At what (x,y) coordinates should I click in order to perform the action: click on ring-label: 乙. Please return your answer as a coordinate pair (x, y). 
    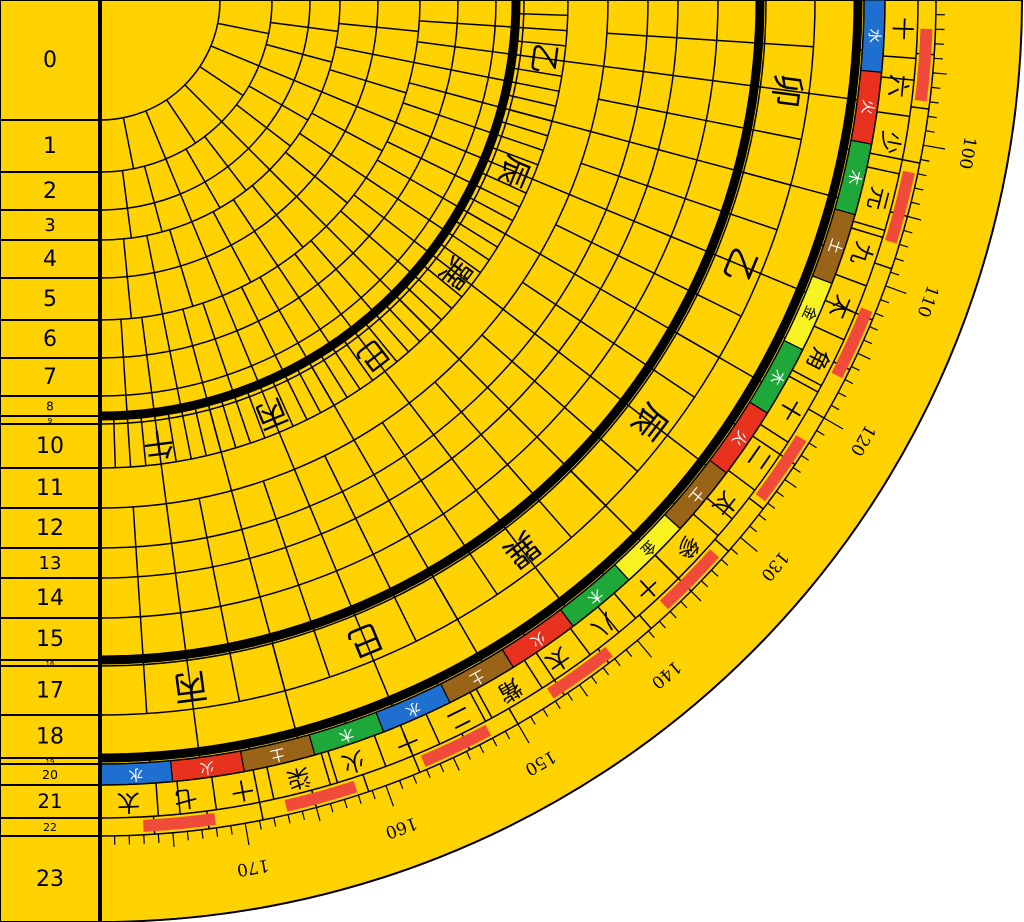
    Looking at the image, I should click on (544, 58).